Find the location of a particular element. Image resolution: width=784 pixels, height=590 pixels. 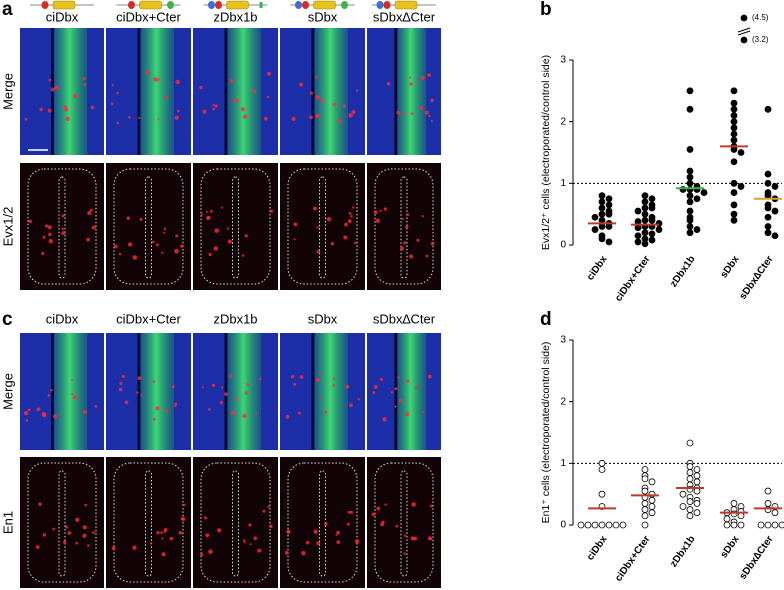

category-label: ciDbx+Cter is located at coordinates (633, 279).